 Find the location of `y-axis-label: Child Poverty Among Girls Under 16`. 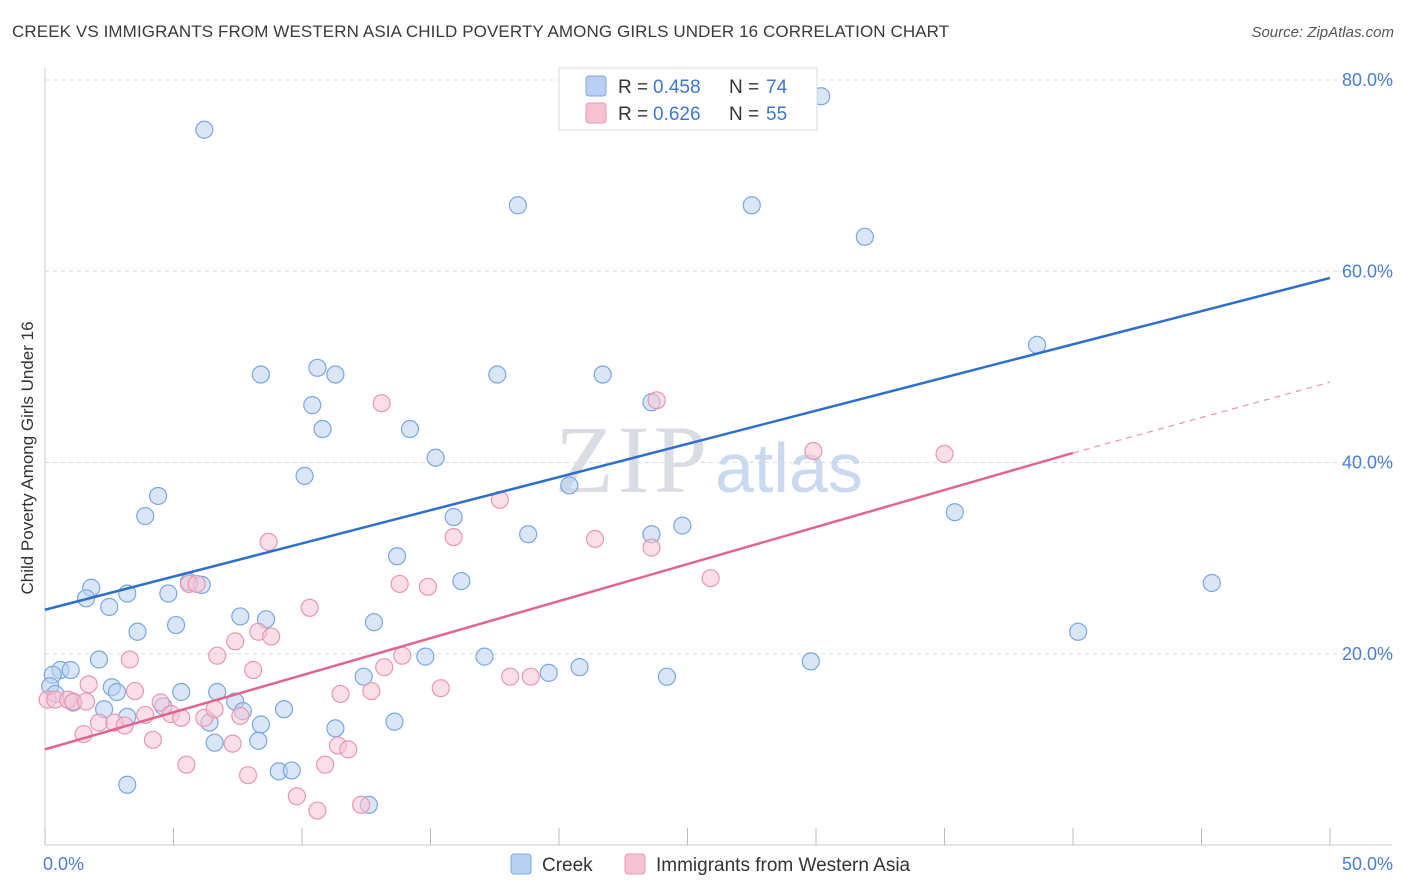

y-axis-label: Child Poverty Among Girls Under 16 is located at coordinates (27, 457).